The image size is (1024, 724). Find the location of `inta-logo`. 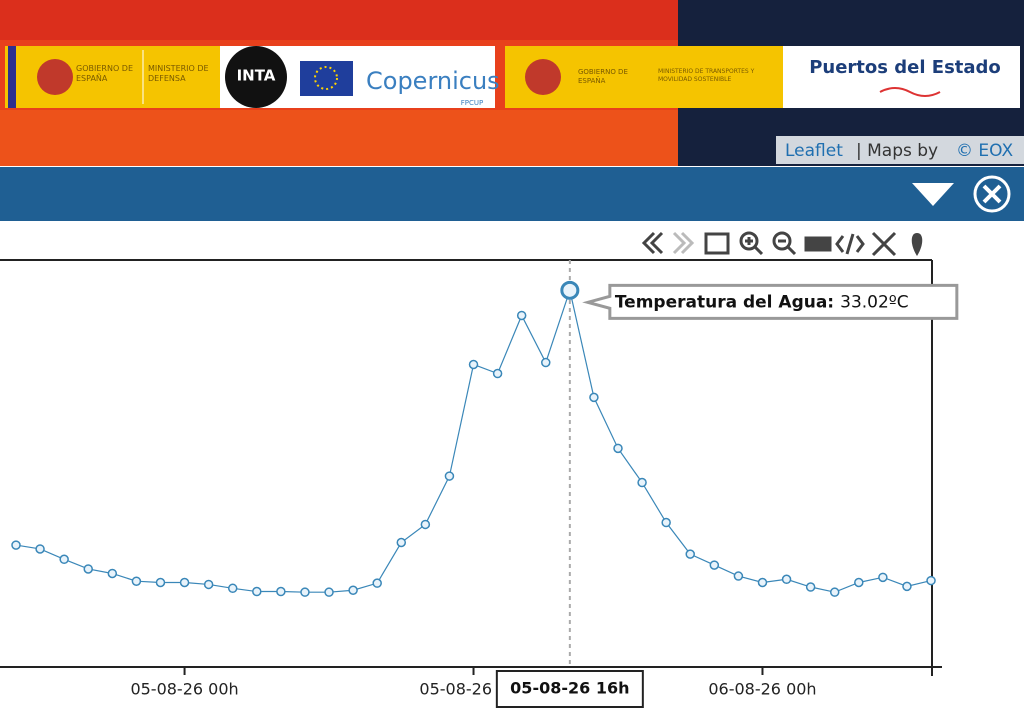

inta-logo is located at coordinates (256, 77).